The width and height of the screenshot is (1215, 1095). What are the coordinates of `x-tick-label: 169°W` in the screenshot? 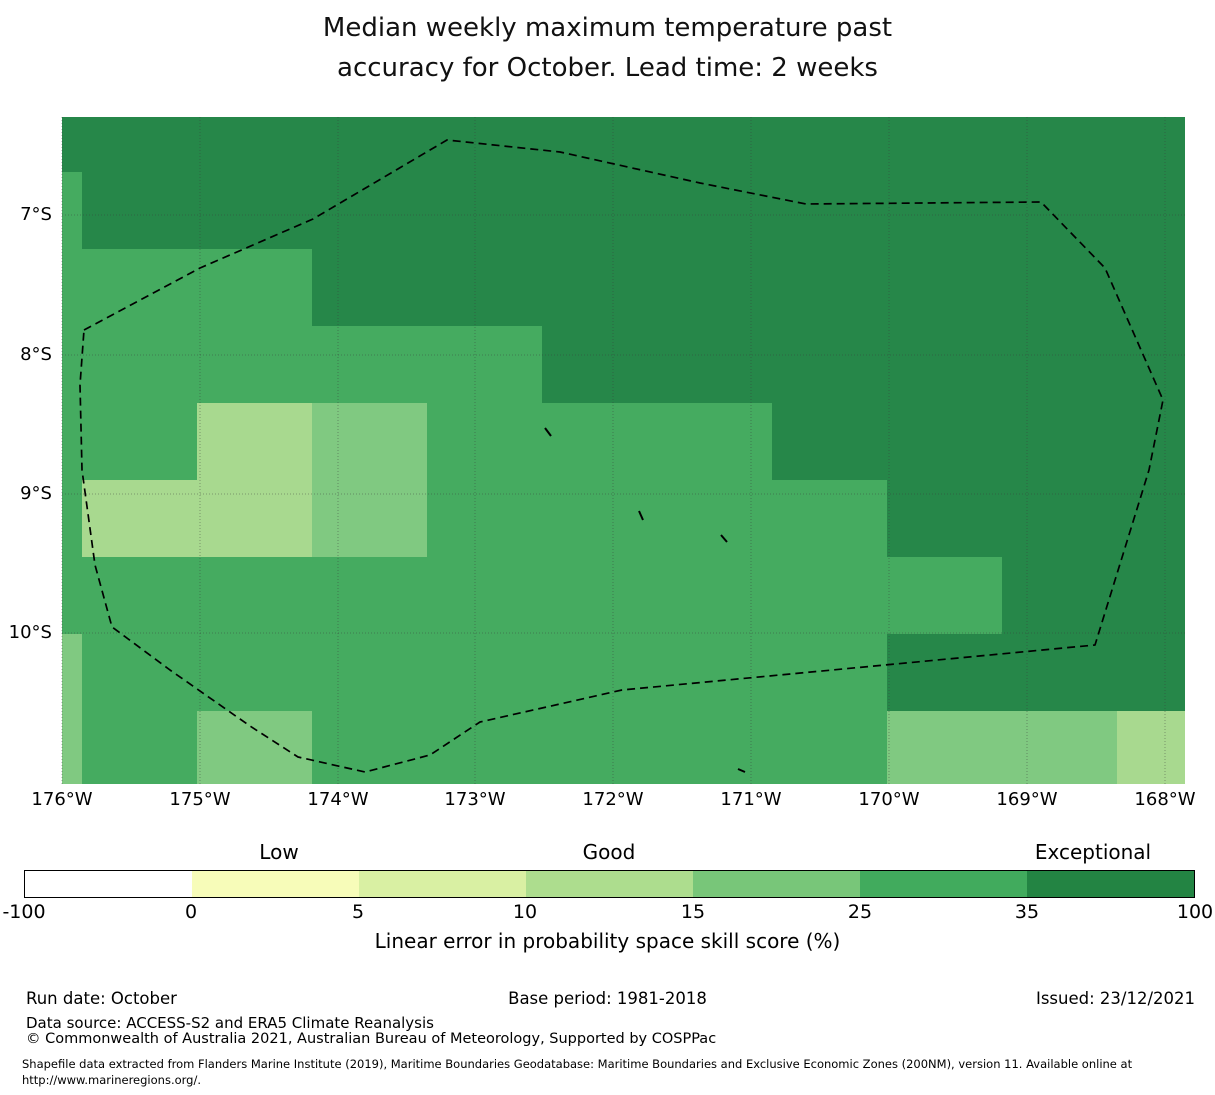 It's located at (1027, 799).